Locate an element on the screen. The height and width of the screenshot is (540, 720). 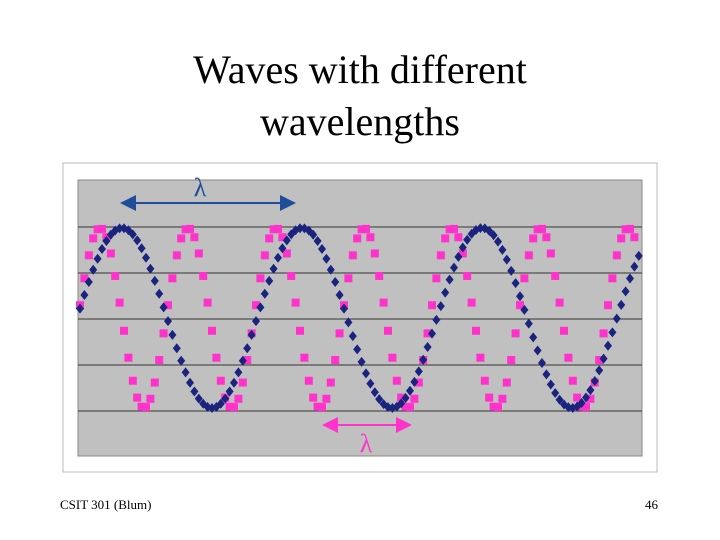
slide-title: Waves with different wavelengths is located at coordinates (360, 95).